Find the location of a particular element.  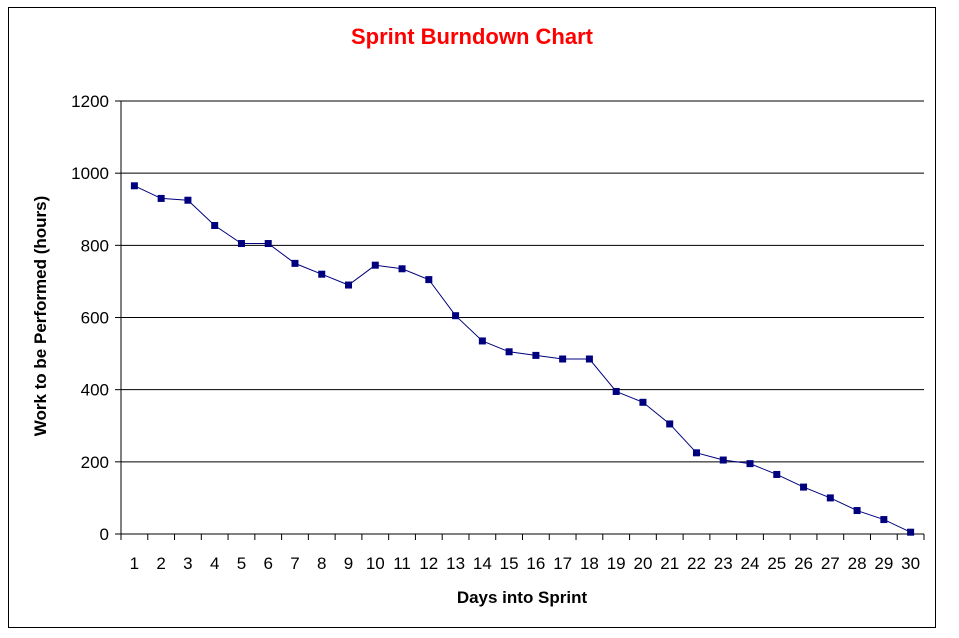

x-axis-title: Days into Sprint is located at coordinates (522, 597).